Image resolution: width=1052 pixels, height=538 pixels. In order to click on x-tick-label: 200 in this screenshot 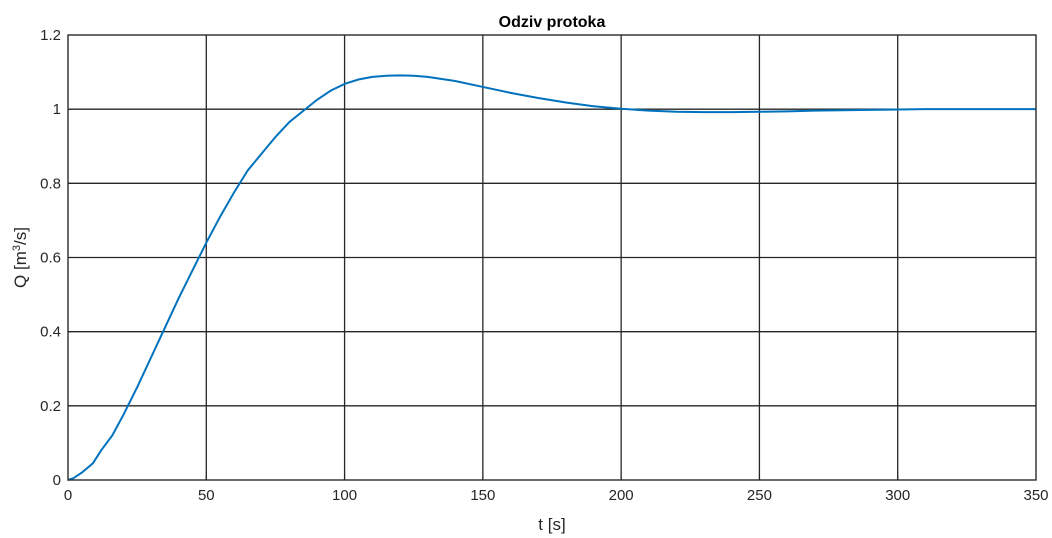, I will do `click(621, 495)`.